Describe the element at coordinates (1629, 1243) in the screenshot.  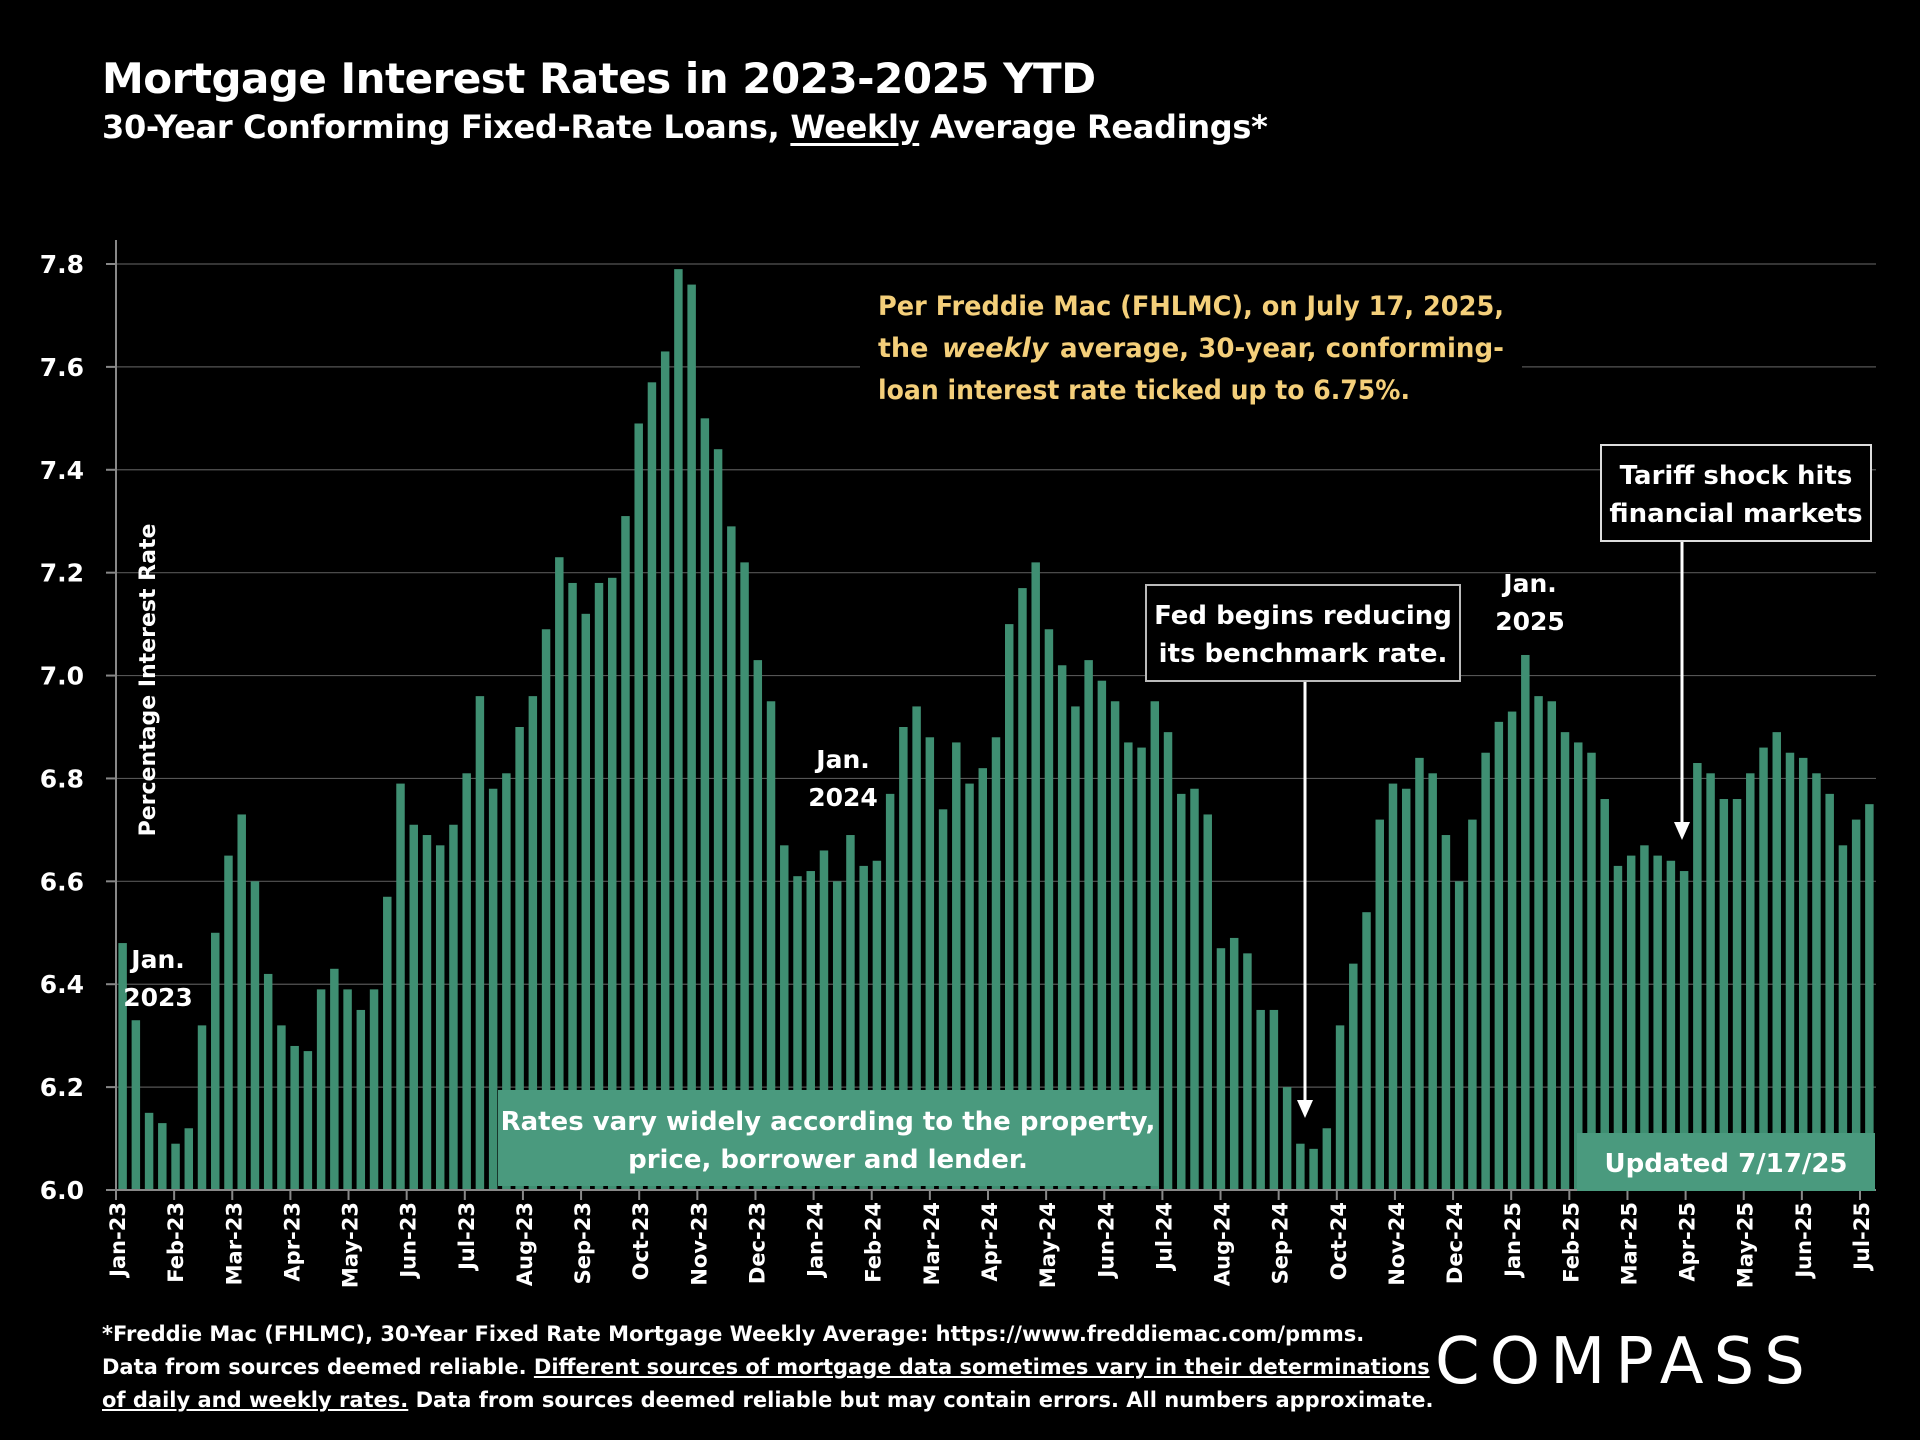
I see `x-tick-label: Mar-25` at that location.